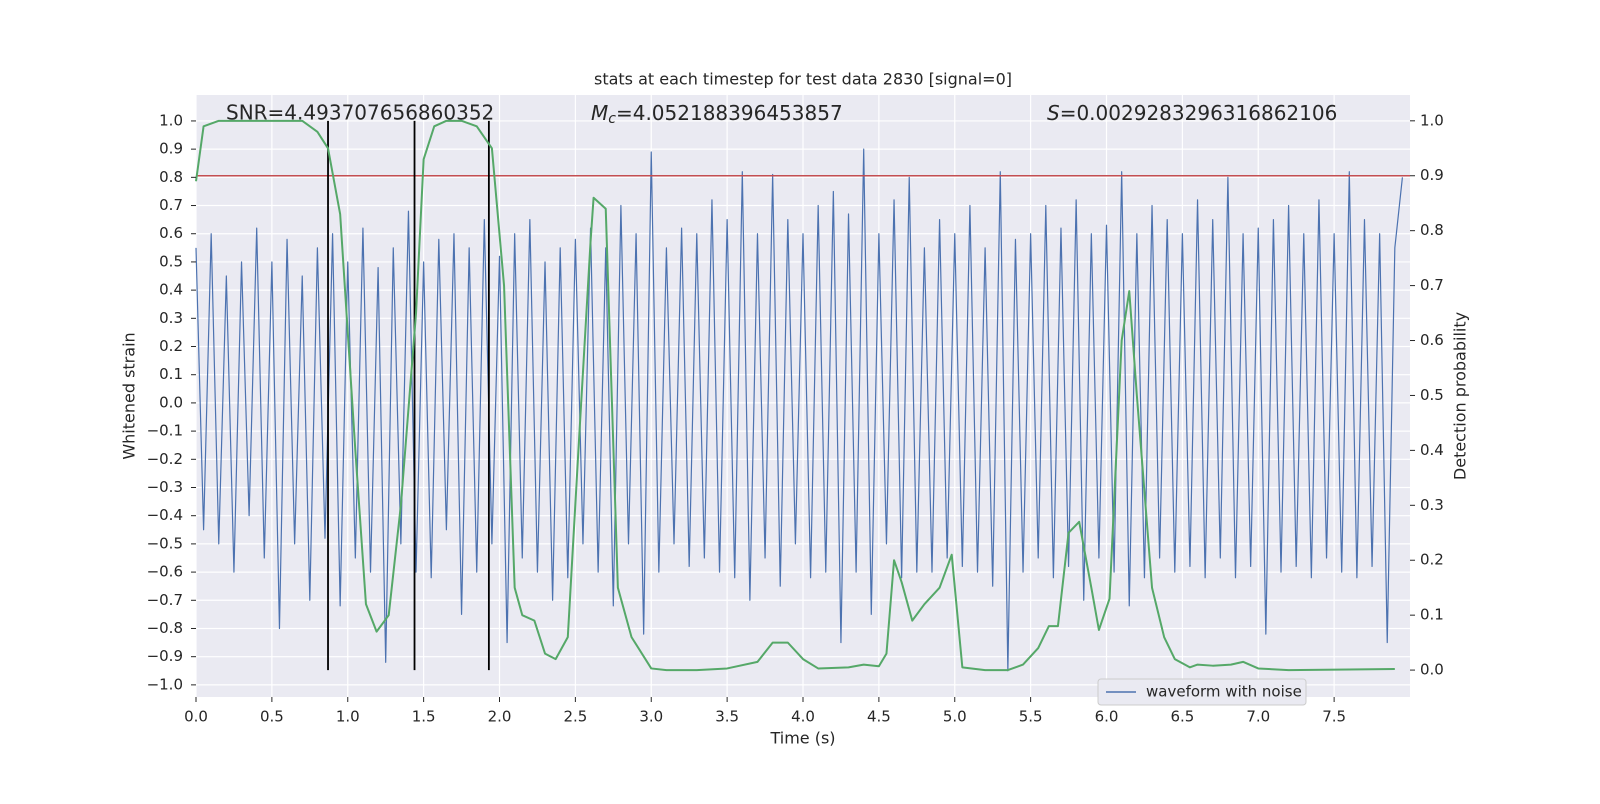 This screenshot has width=1600, height=804. What do you see at coordinates (1432, 340) in the screenshot?
I see `y2-tick-label: 0.6` at bounding box center [1432, 340].